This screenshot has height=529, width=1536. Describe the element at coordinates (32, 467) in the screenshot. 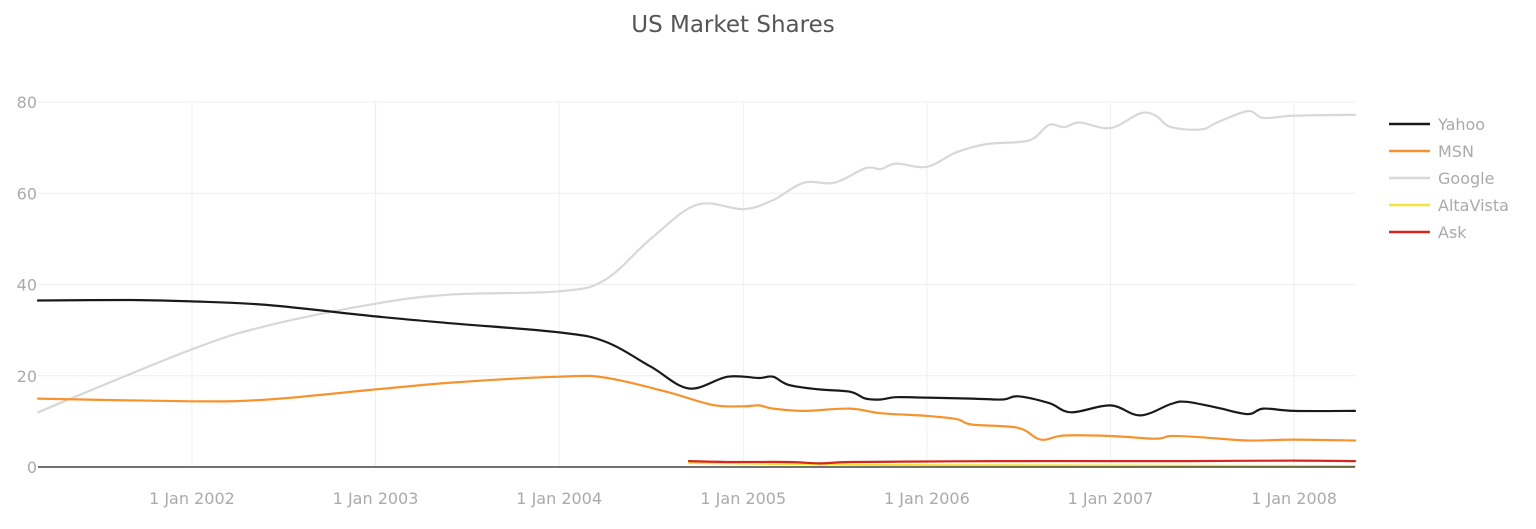

I see `y-tick-label: 0` at that location.